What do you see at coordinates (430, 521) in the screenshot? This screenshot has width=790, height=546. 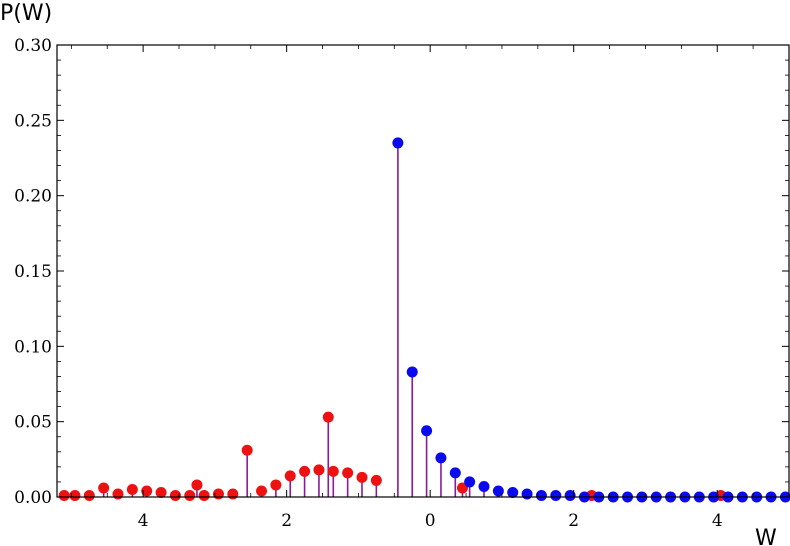 I see `x-tick-label: 0` at bounding box center [430, 521].